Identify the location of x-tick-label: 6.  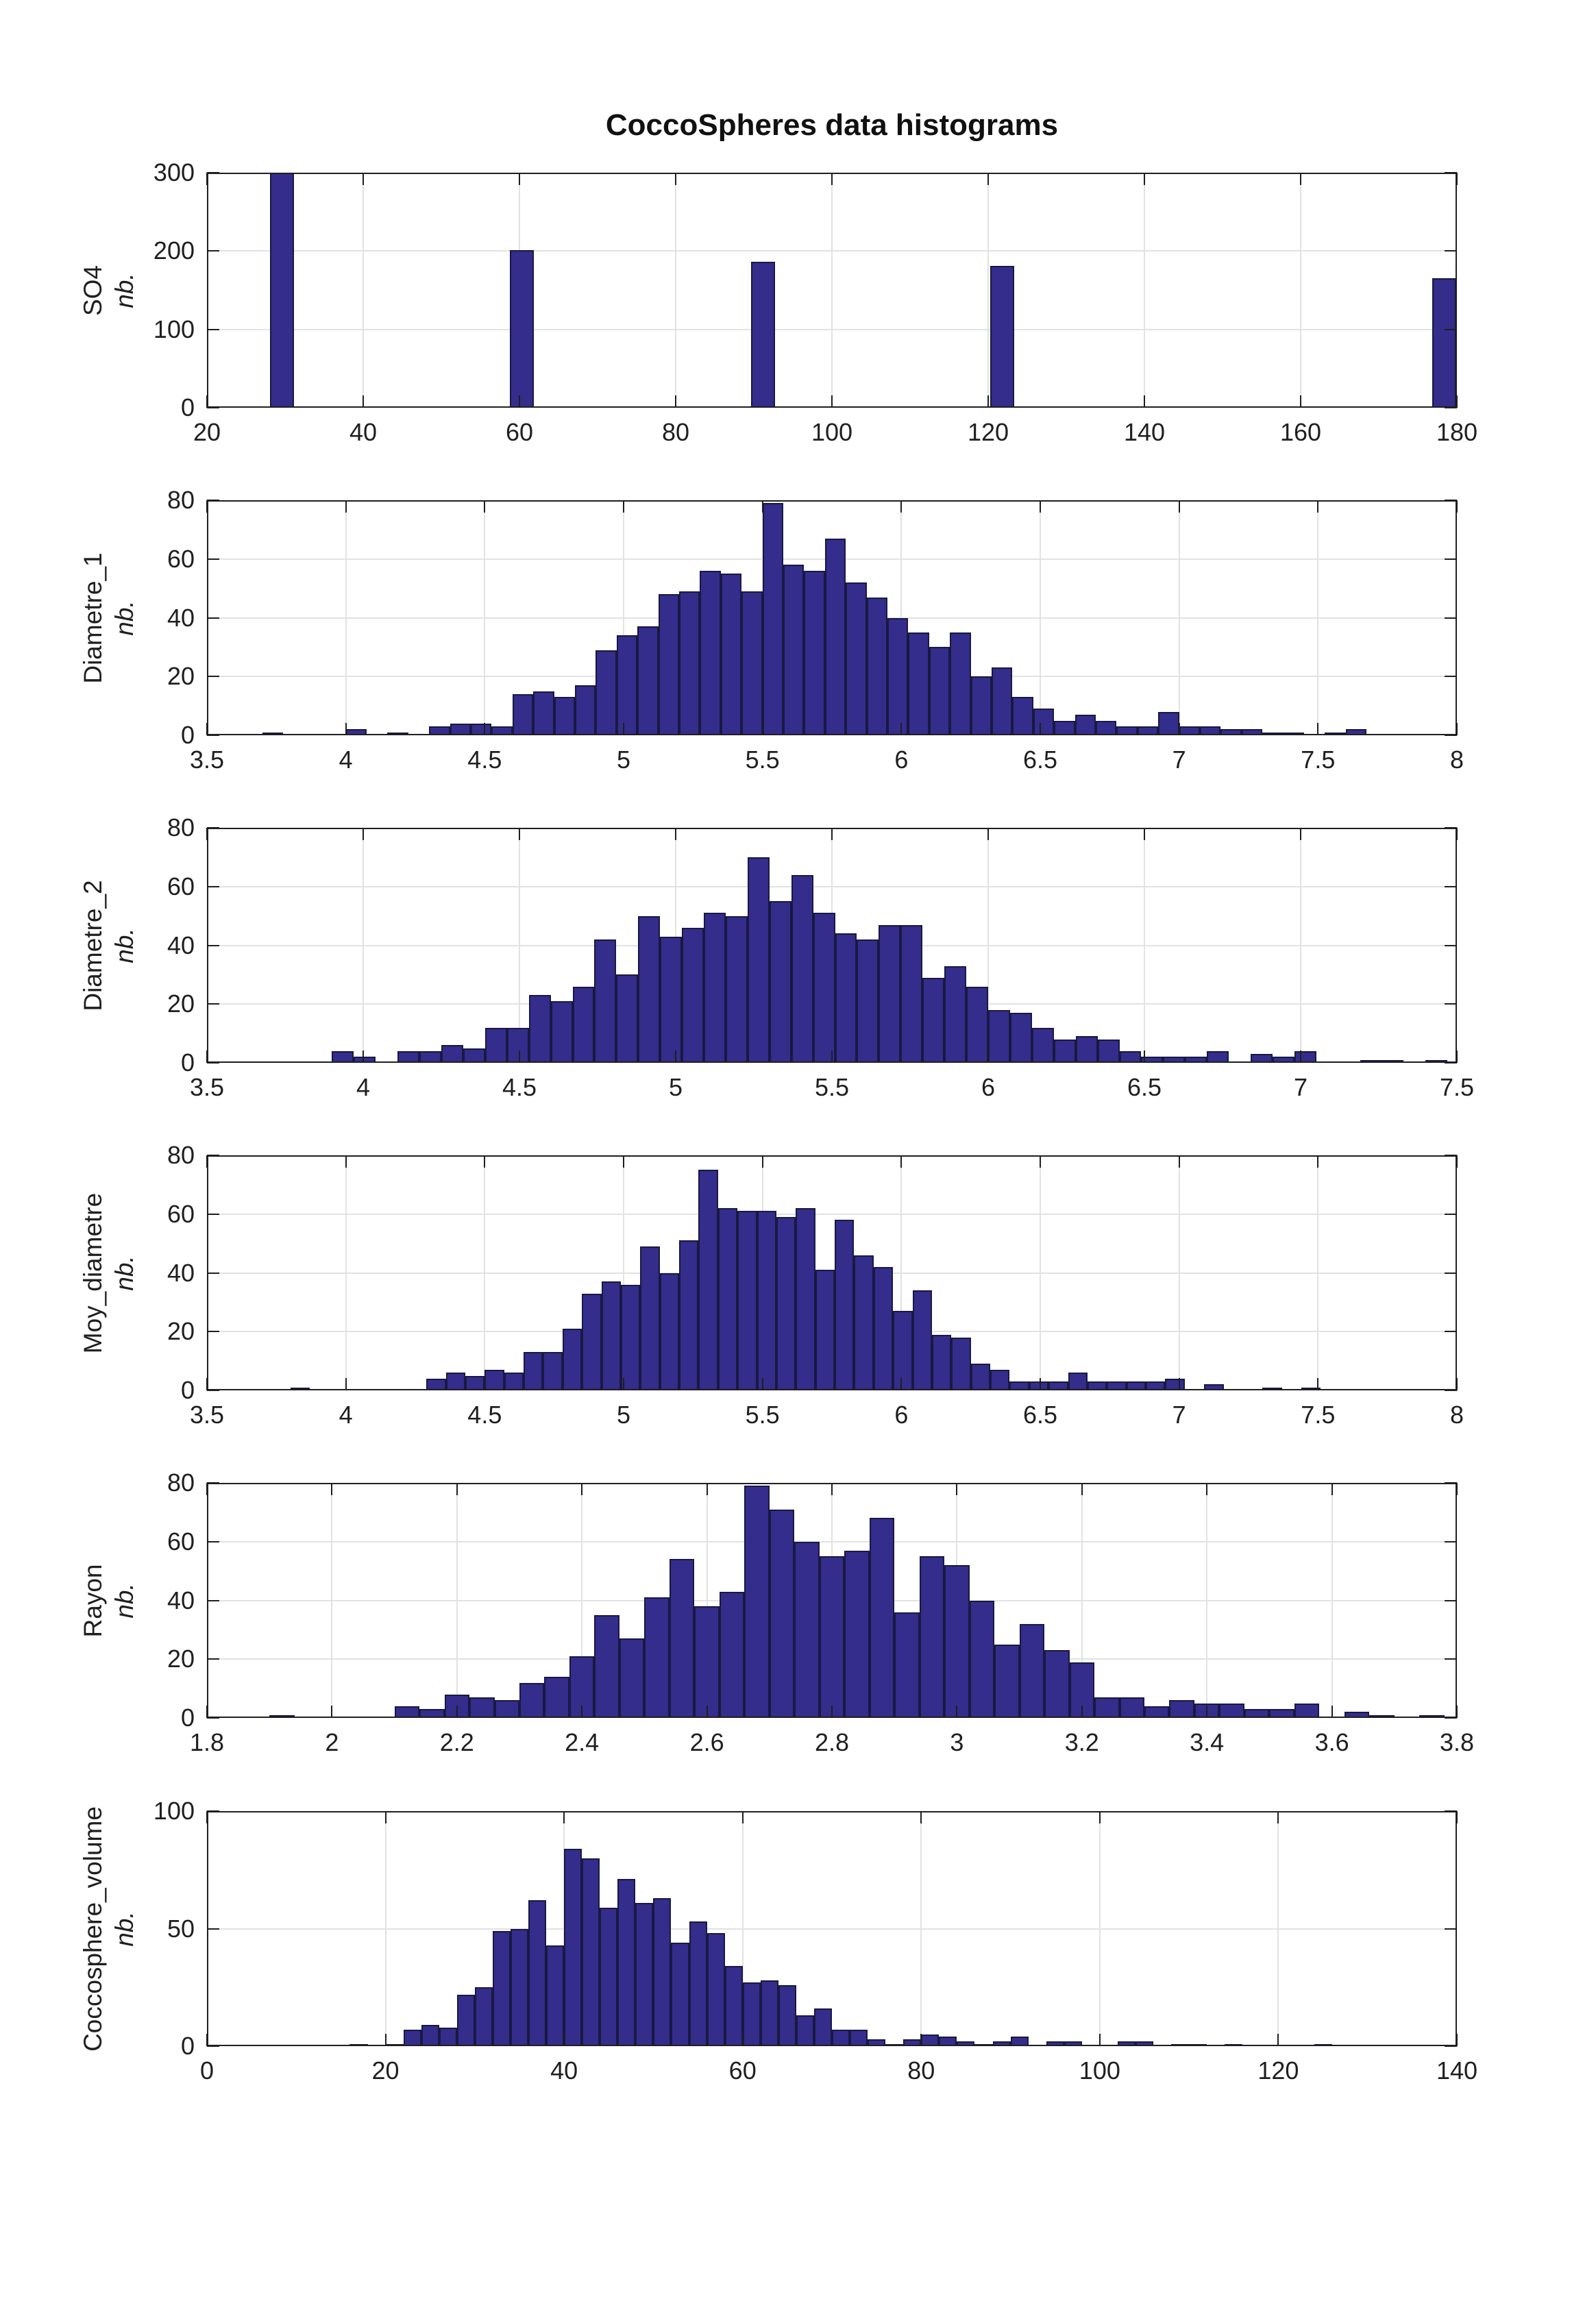
(989, 1087).